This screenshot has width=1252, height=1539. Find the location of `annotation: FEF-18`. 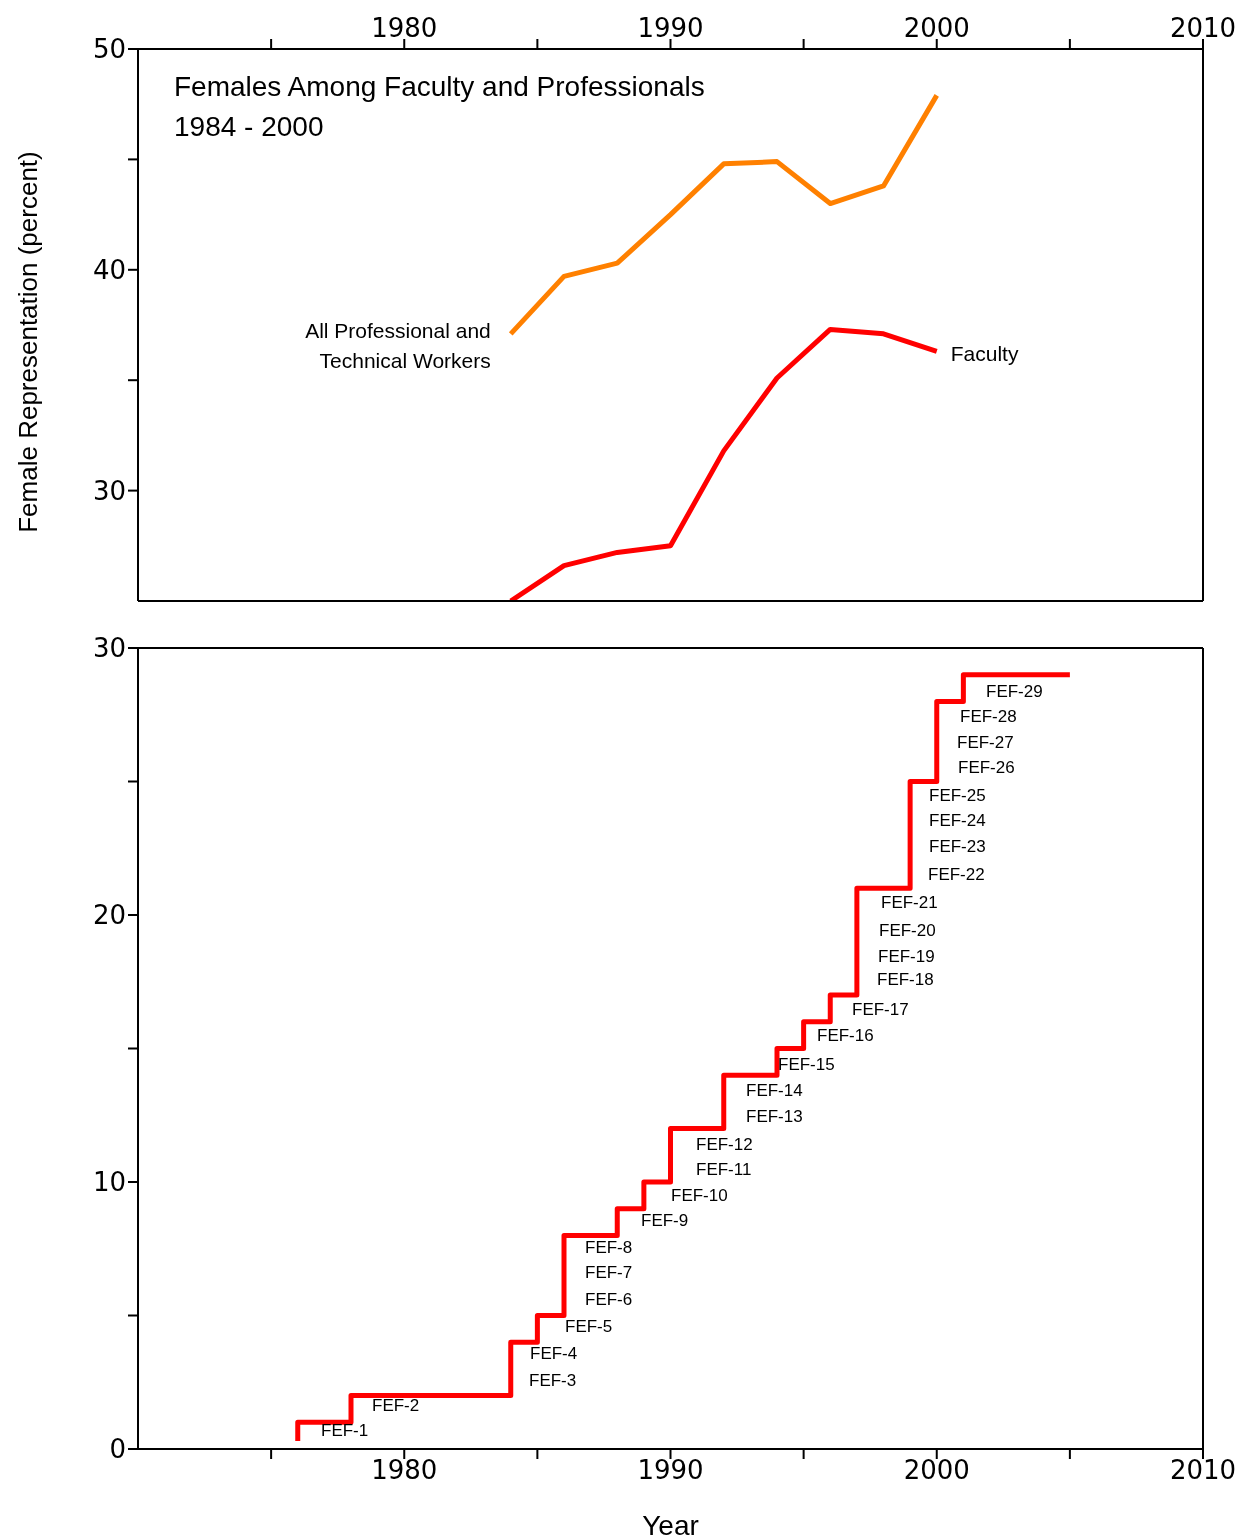

annotation: FEF-18 is located at coordinates (905, 980).